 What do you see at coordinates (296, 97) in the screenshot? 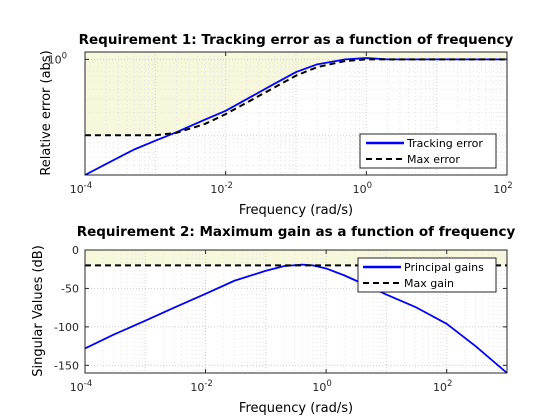
I see `series-line-max-error` at bounding box center [296, 97].